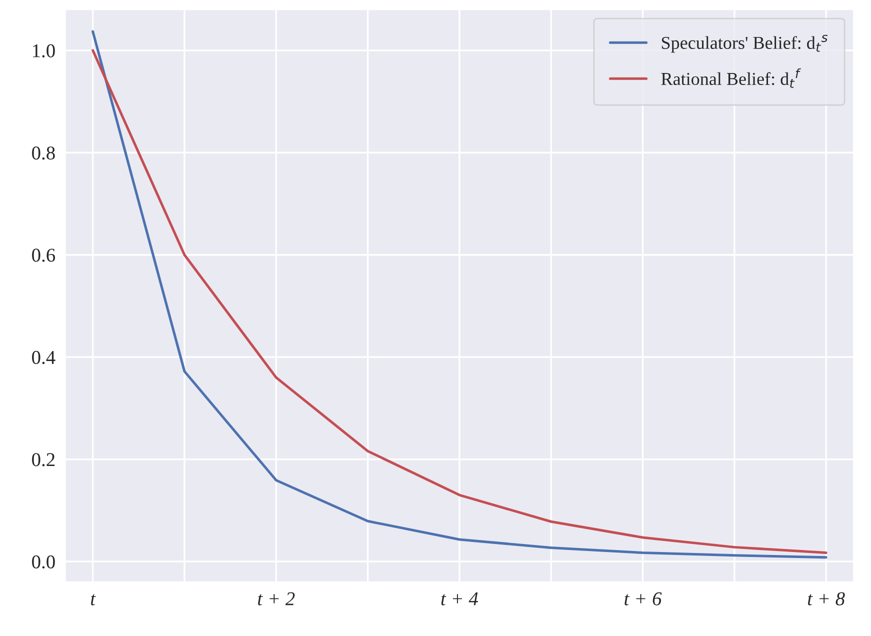  I want to click on y-tick-label: 0.6, so click(44, 255).